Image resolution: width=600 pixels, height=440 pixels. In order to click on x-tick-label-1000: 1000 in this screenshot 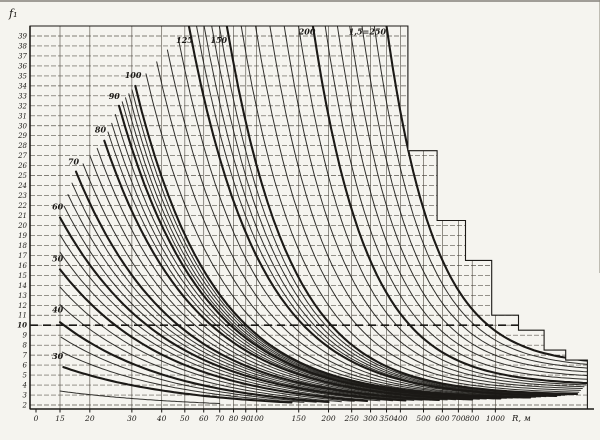, I will do `click(495, 418)`.